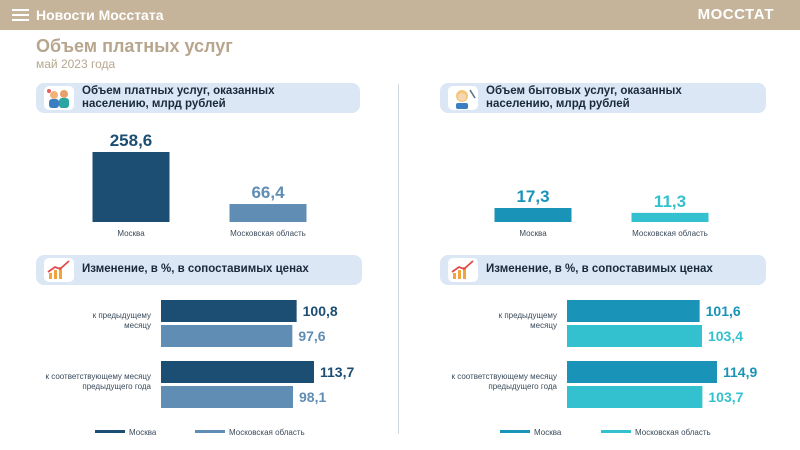 The image size is (800, 450). Describe the element at coordinates (311, 336) in the screenshot. I see `paid-change-value-label-0-1: 97,6` at that location.